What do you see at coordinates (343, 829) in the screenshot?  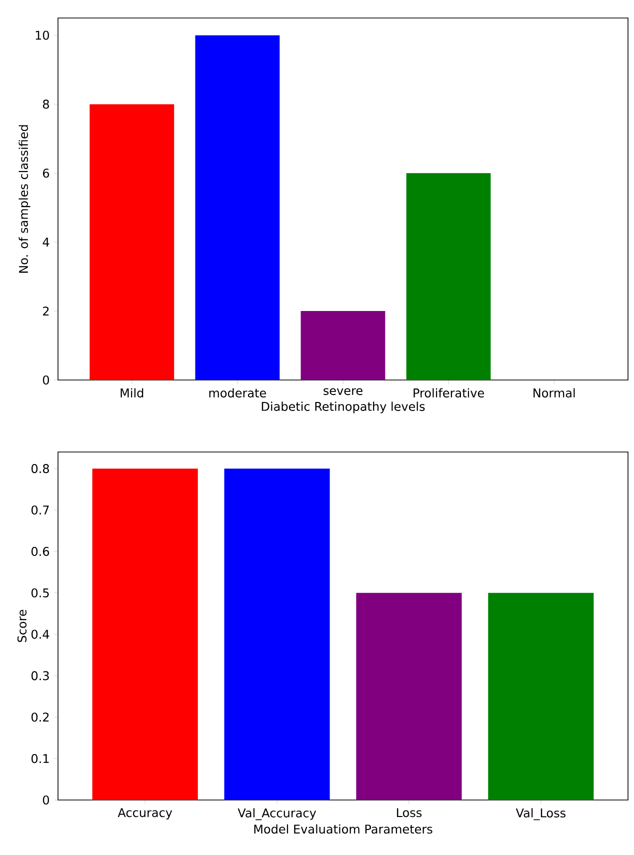 I see `x-axis-title: Model Evaluatiom Parameters` at bounding box center [343, 829].